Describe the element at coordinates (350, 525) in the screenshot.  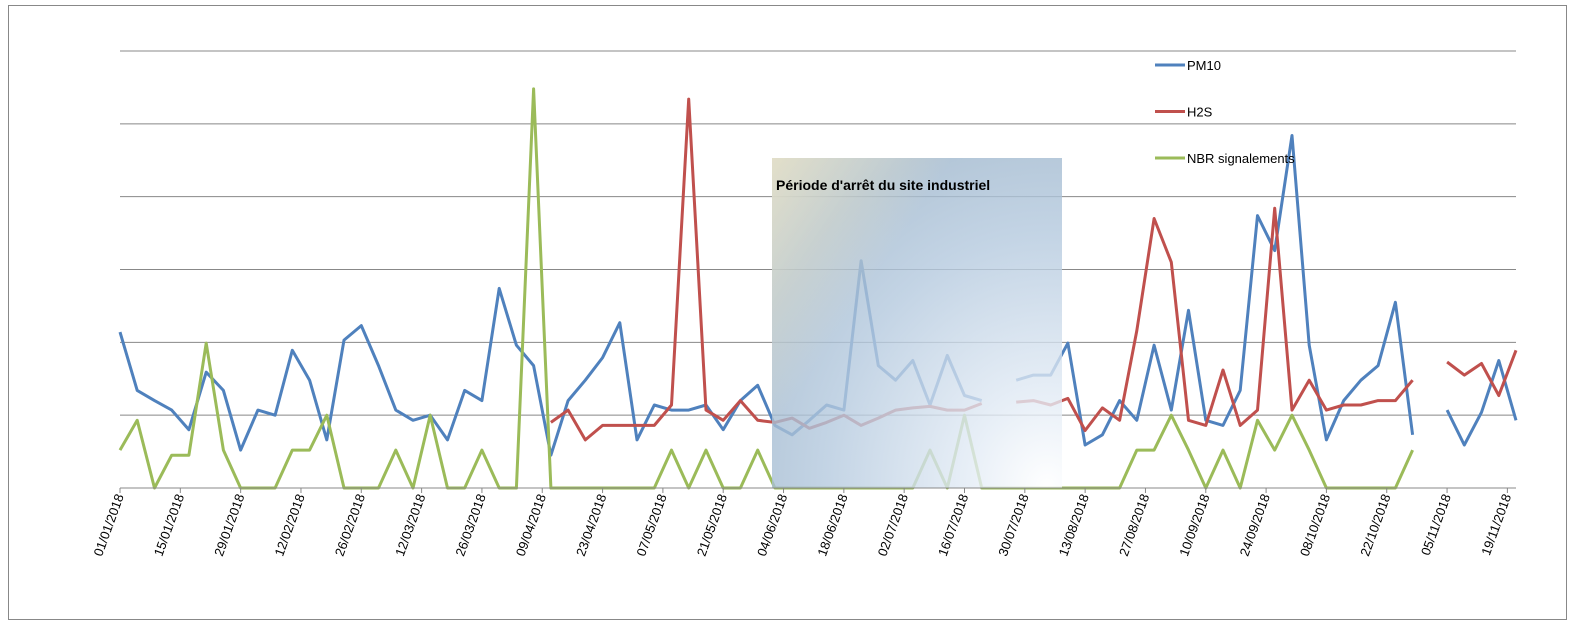
I see `x-tick-label: 26/02/2018` at that location.